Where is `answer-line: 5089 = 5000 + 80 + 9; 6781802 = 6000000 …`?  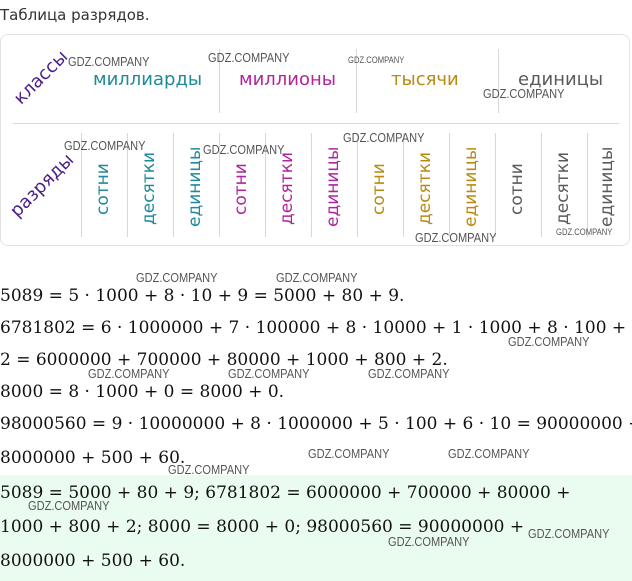
answer-line: 5089 = 5000 + 80 + 9; 6781802 = 6000000 … is located at coordinates (285, 493).